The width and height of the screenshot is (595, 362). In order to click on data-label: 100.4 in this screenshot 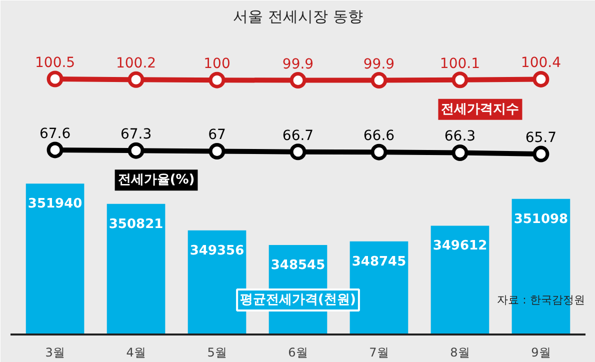, I will do `click(541, 63)`.